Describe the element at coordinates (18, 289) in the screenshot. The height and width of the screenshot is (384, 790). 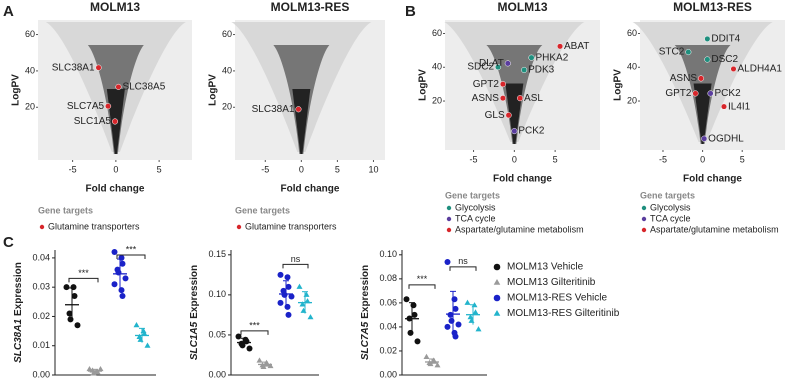
I see `y-axis-label-text: Expression` at that location.